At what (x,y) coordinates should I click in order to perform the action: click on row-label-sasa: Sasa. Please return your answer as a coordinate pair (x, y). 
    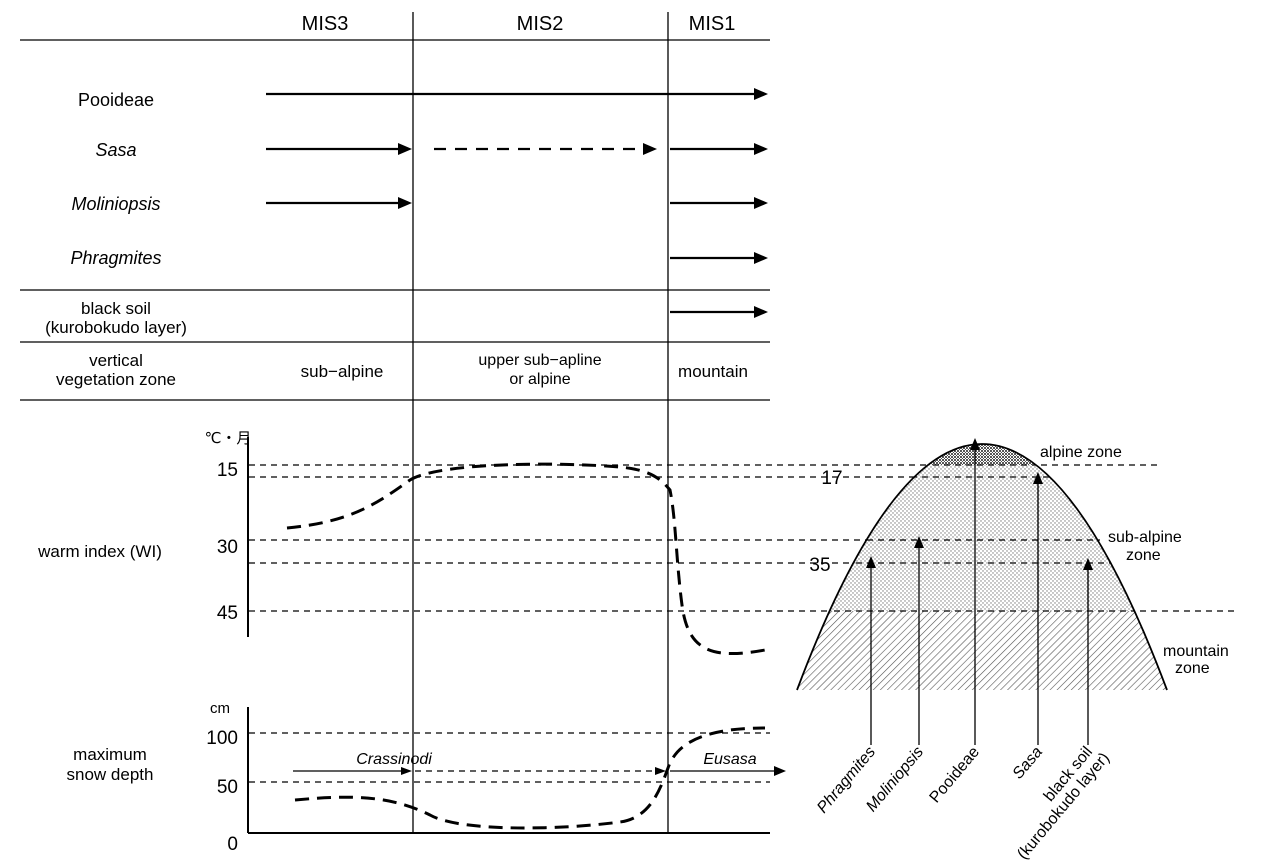
    Looking at the image, I should click on (115, 150).